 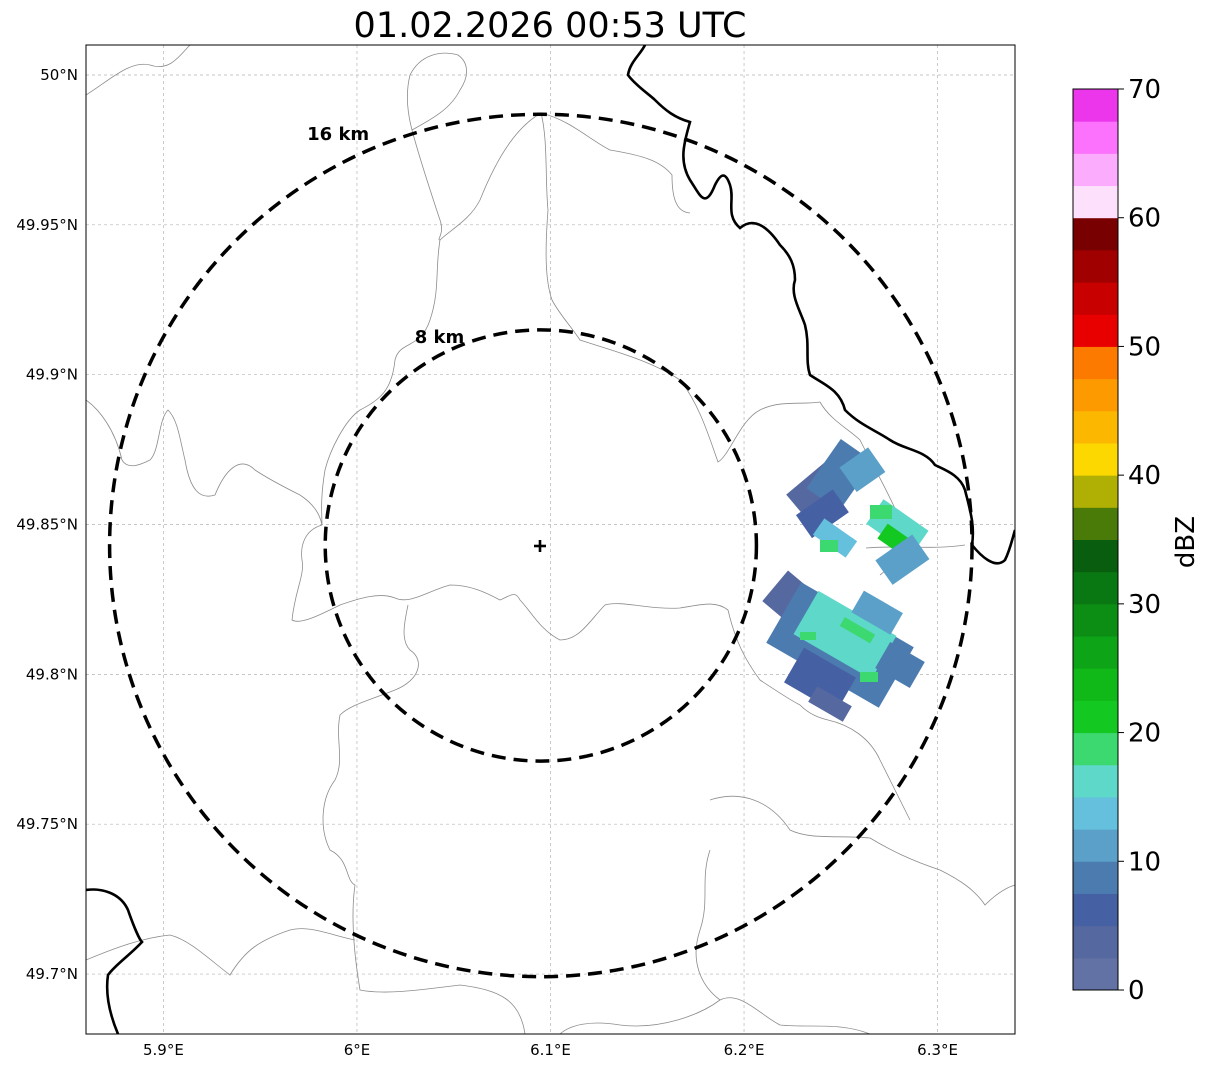 I want to click on colorbar-tick-label: 40, so click(x=1144, y=476).